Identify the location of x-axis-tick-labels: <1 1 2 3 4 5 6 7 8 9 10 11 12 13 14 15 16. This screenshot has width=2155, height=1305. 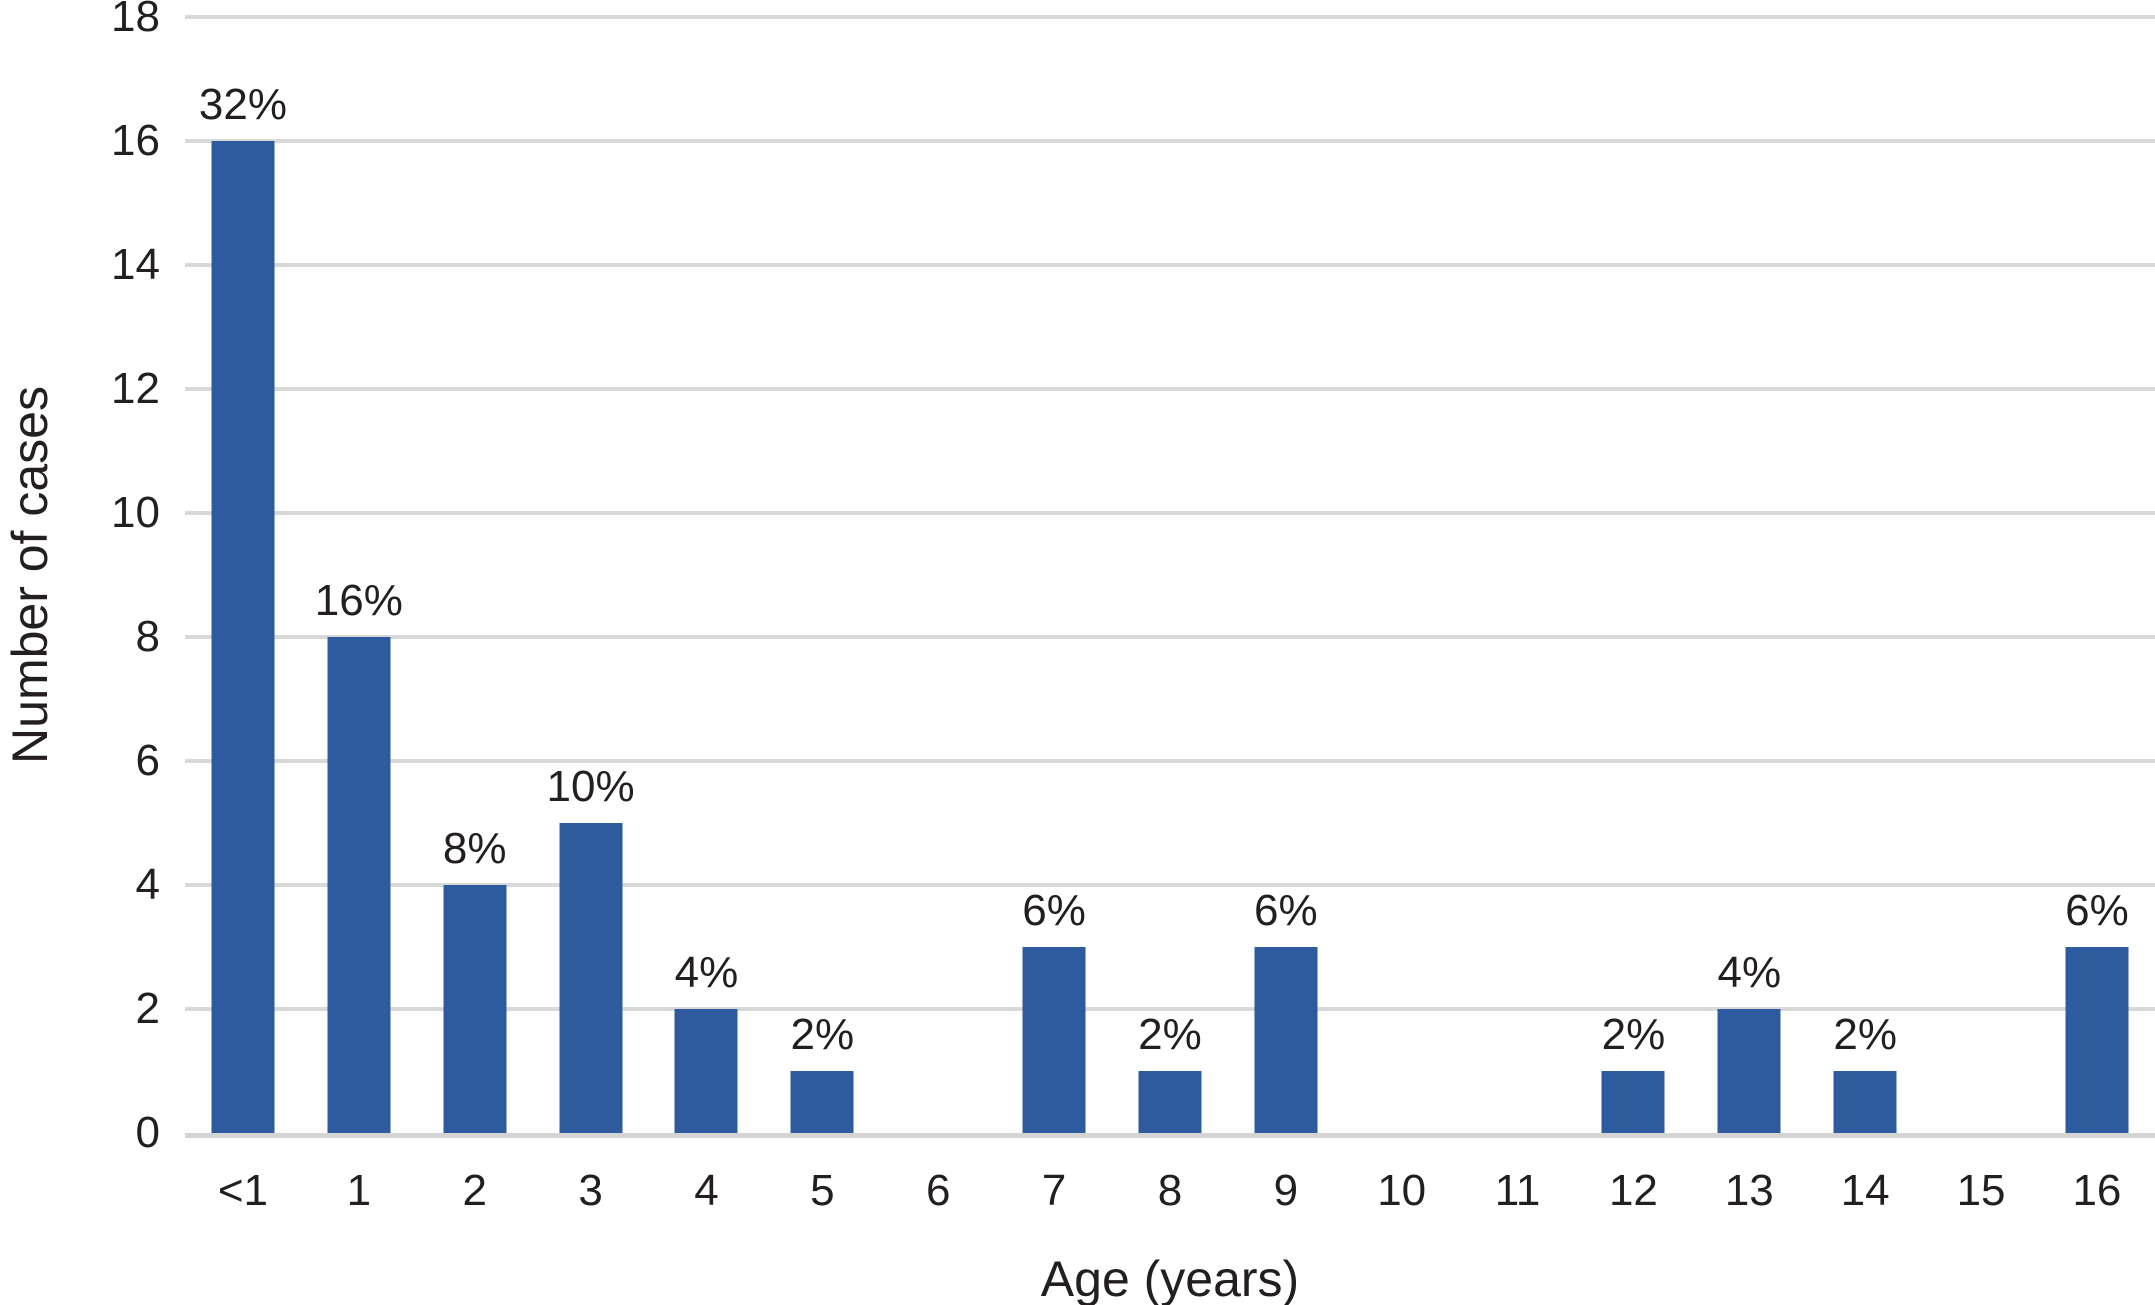
(1170, 1191).